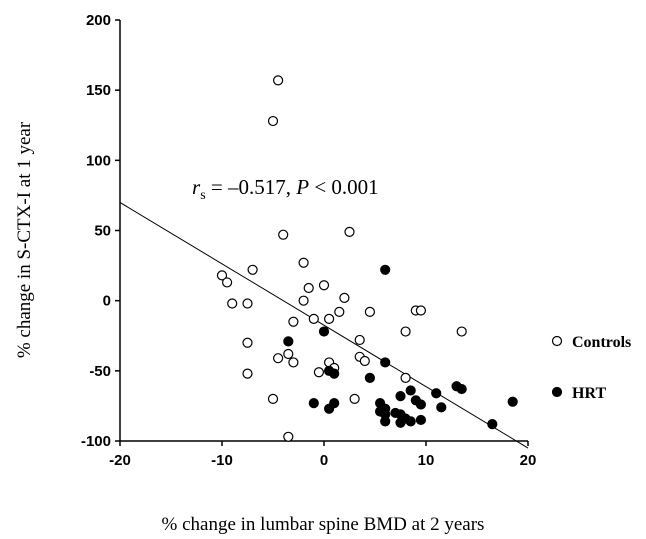 The width and height of the screenshot is (646, 539). What do you see at coordinates (98, 20) in the screenshot?
I see `y-tick-label: 200` at bounding box center [98, 20].